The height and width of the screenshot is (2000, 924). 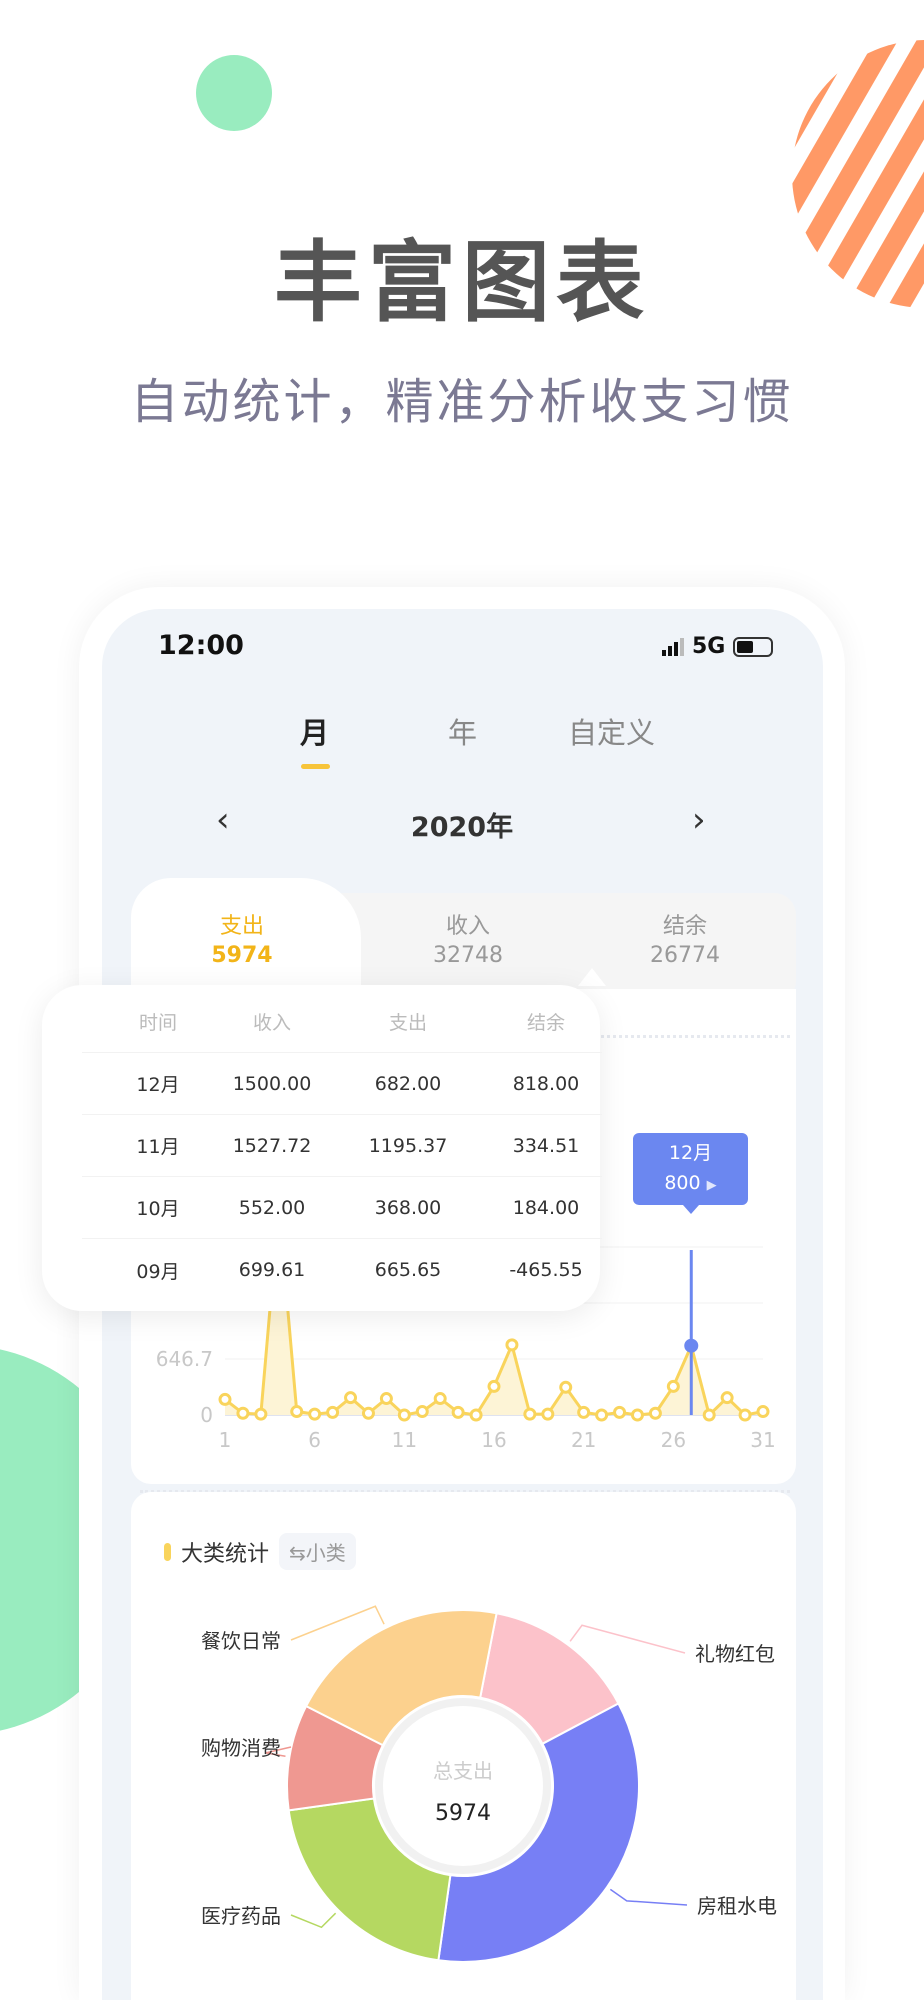 What do you see at coordinates (546, 1083) in the screenshot?
I see `table-cell: 818.00` at bounding box center [546, 1083].